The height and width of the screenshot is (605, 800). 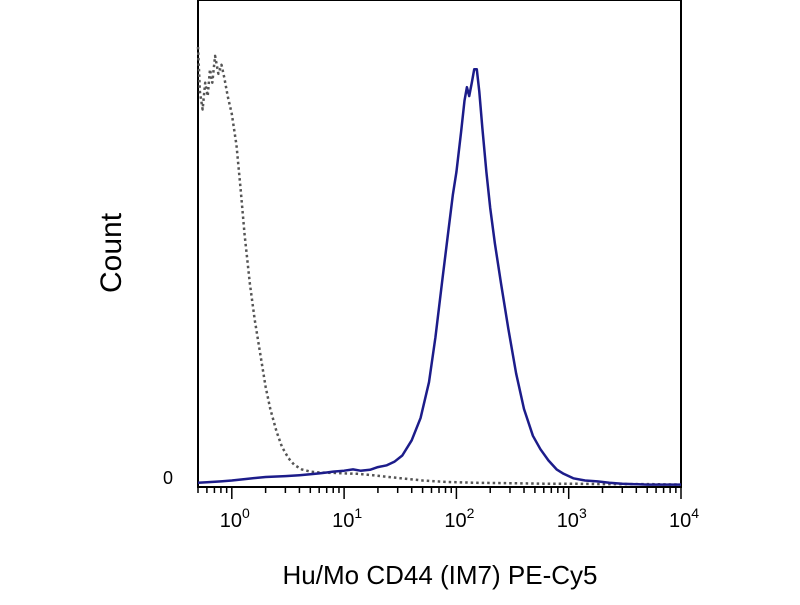 I want to click on x-tick-label: 10⁴, so click(x=684, y=518).